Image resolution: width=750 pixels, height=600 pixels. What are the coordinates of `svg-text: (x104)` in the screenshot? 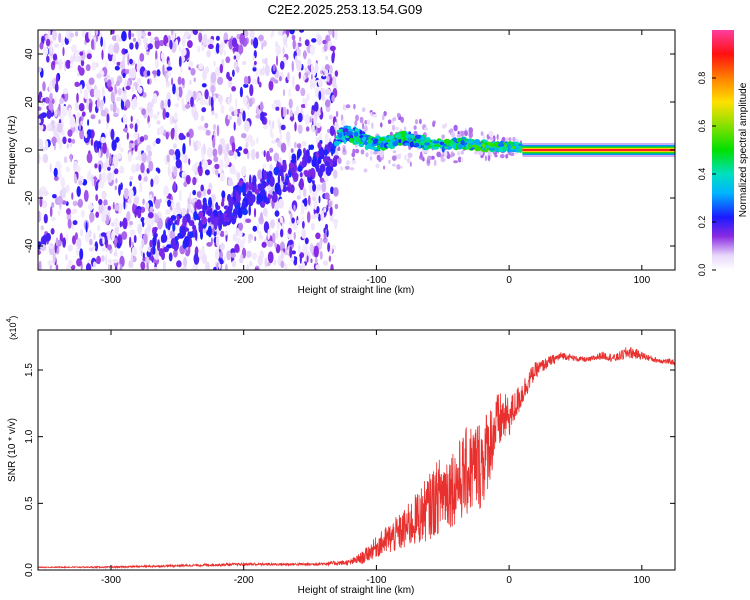 It's located at (12, 328).